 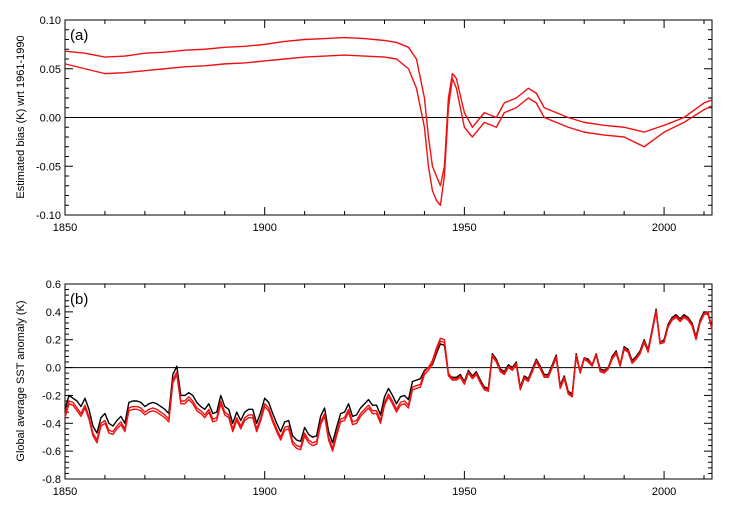 I want to click on y-tick-label: 0.6, so click(x=53, y=285).